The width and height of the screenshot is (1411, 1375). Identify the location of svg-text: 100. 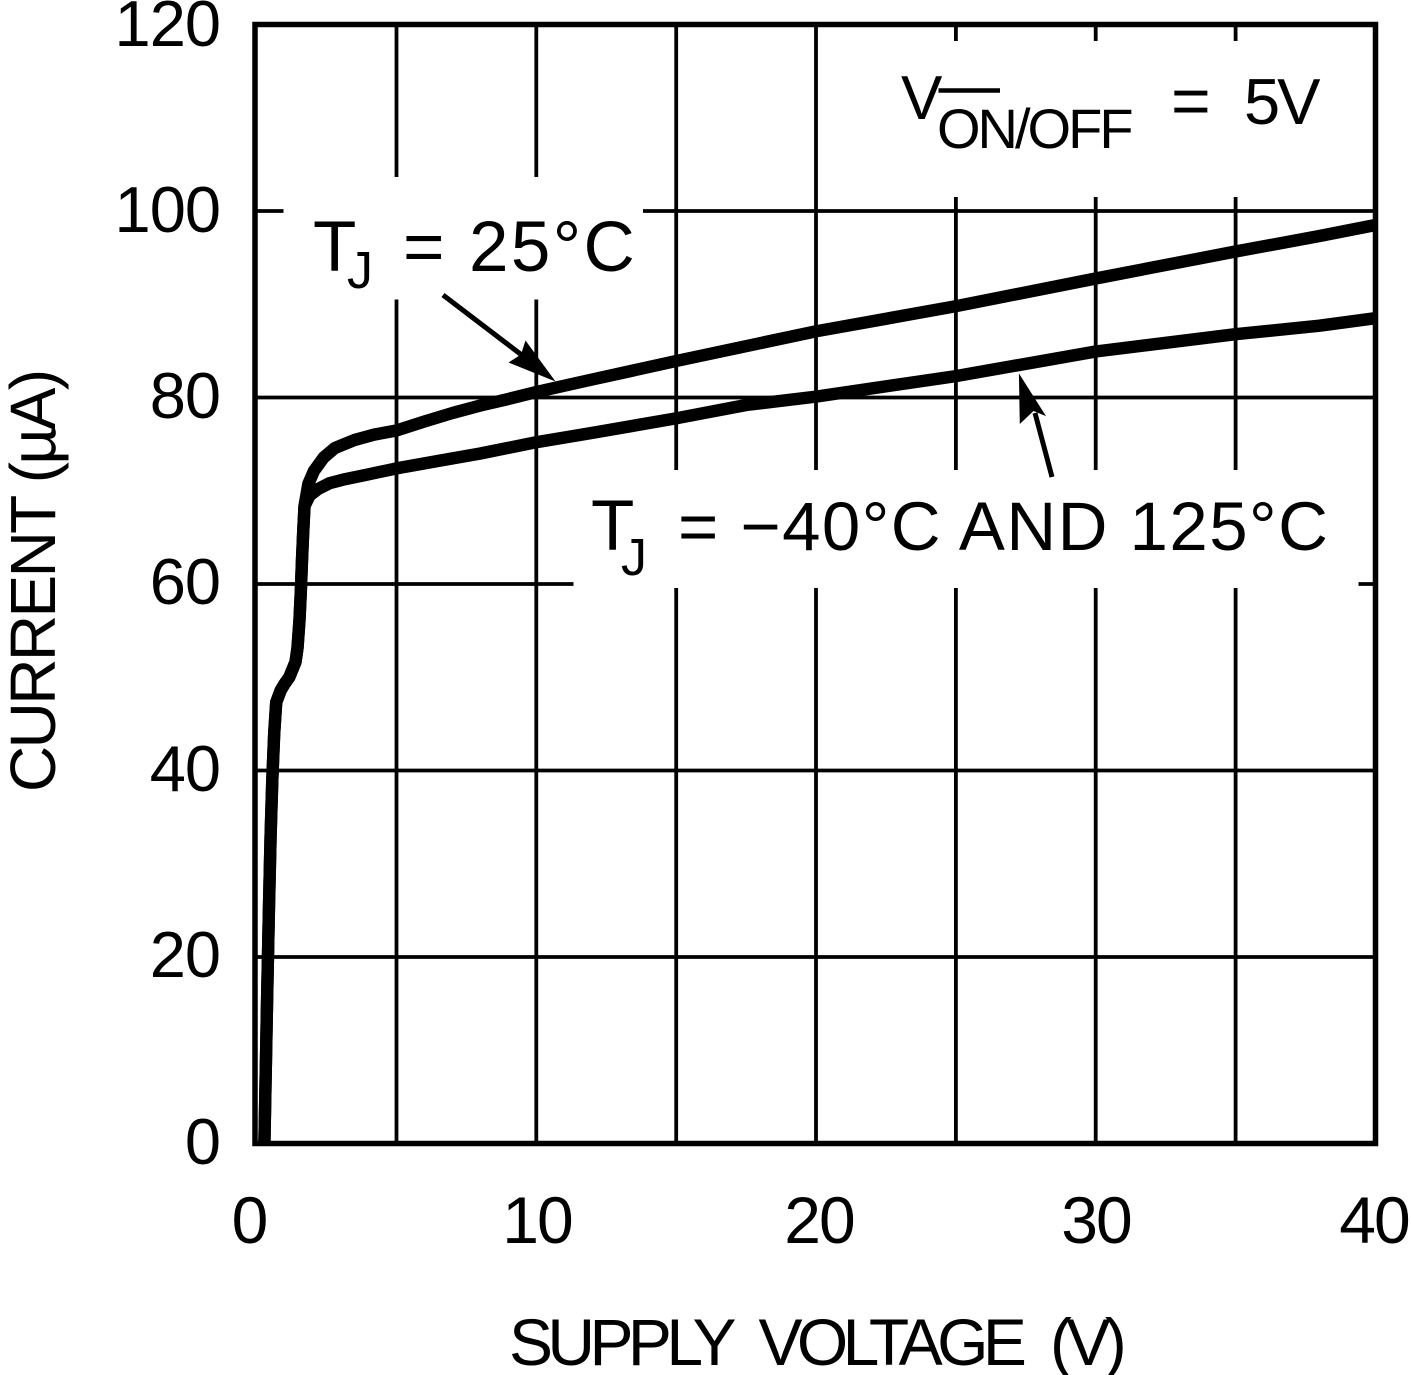
(167, 209).